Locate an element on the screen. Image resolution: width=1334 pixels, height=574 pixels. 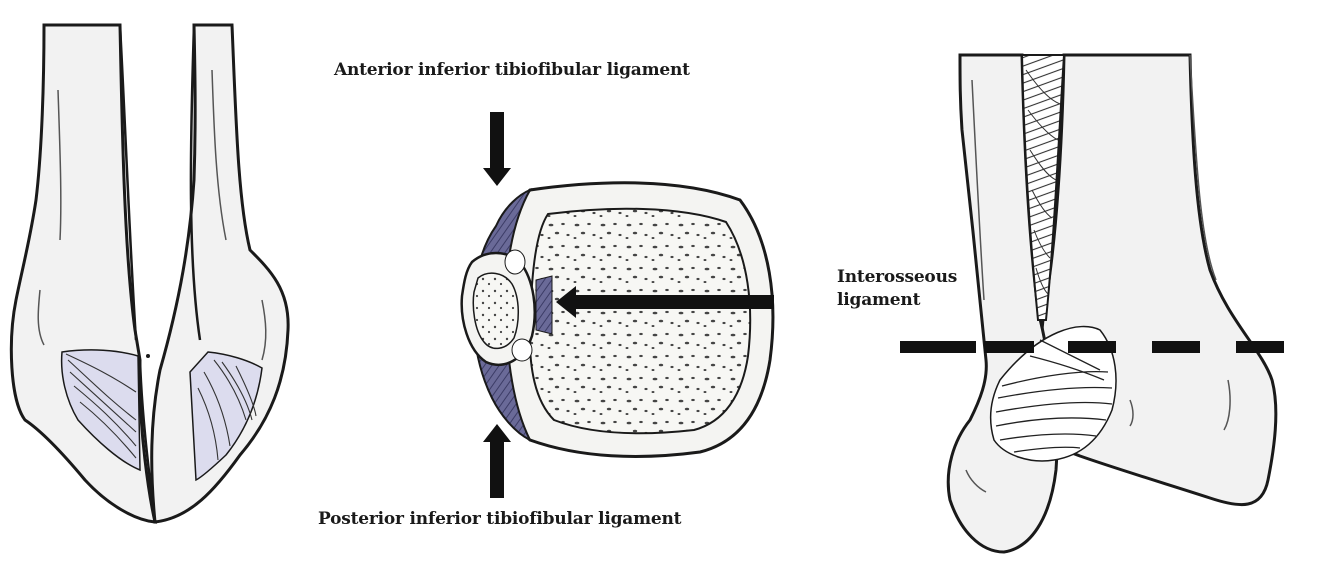
arrow-interosseous is located at coordinates (665, 302).